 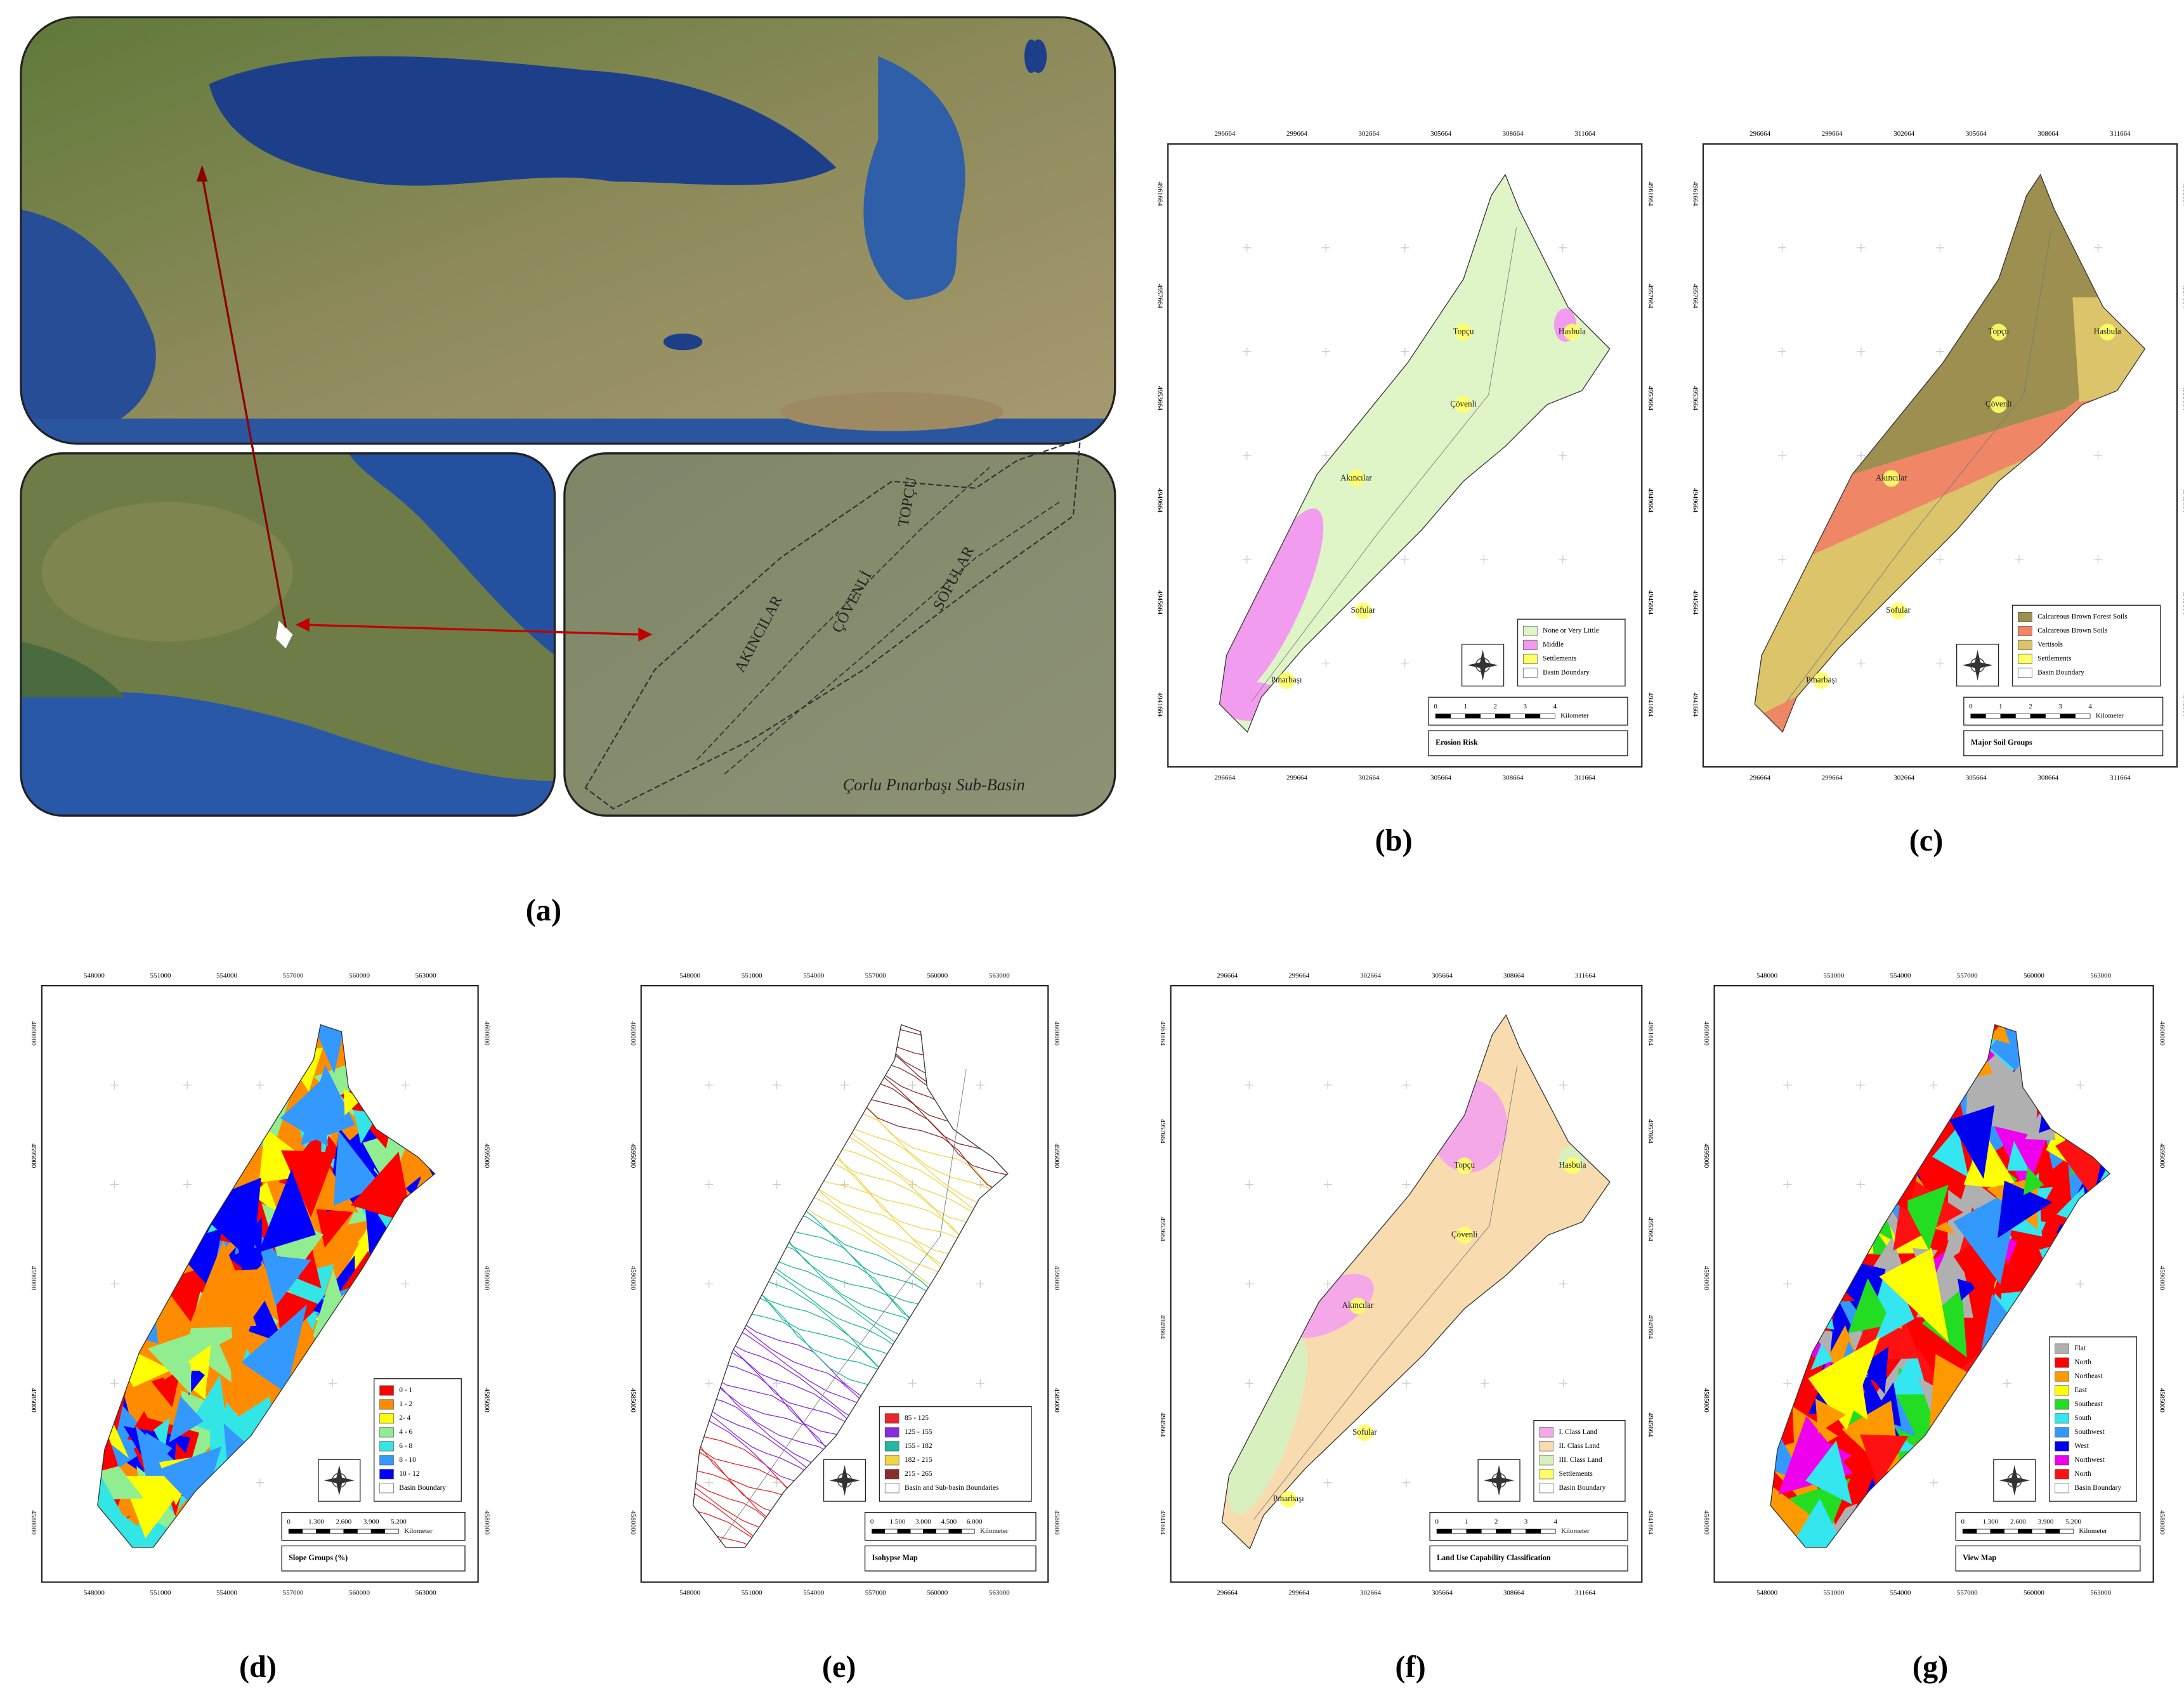 I want to click on scale-tick: 2.600, so click(x=2018, y=1522).